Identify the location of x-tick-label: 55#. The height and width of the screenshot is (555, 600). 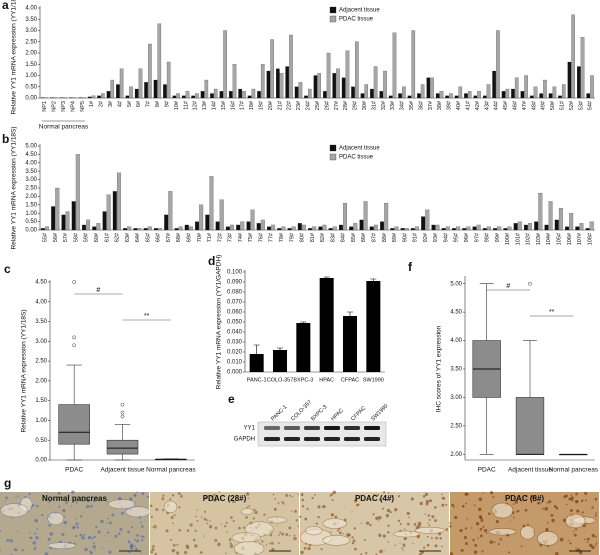
(46, 237).